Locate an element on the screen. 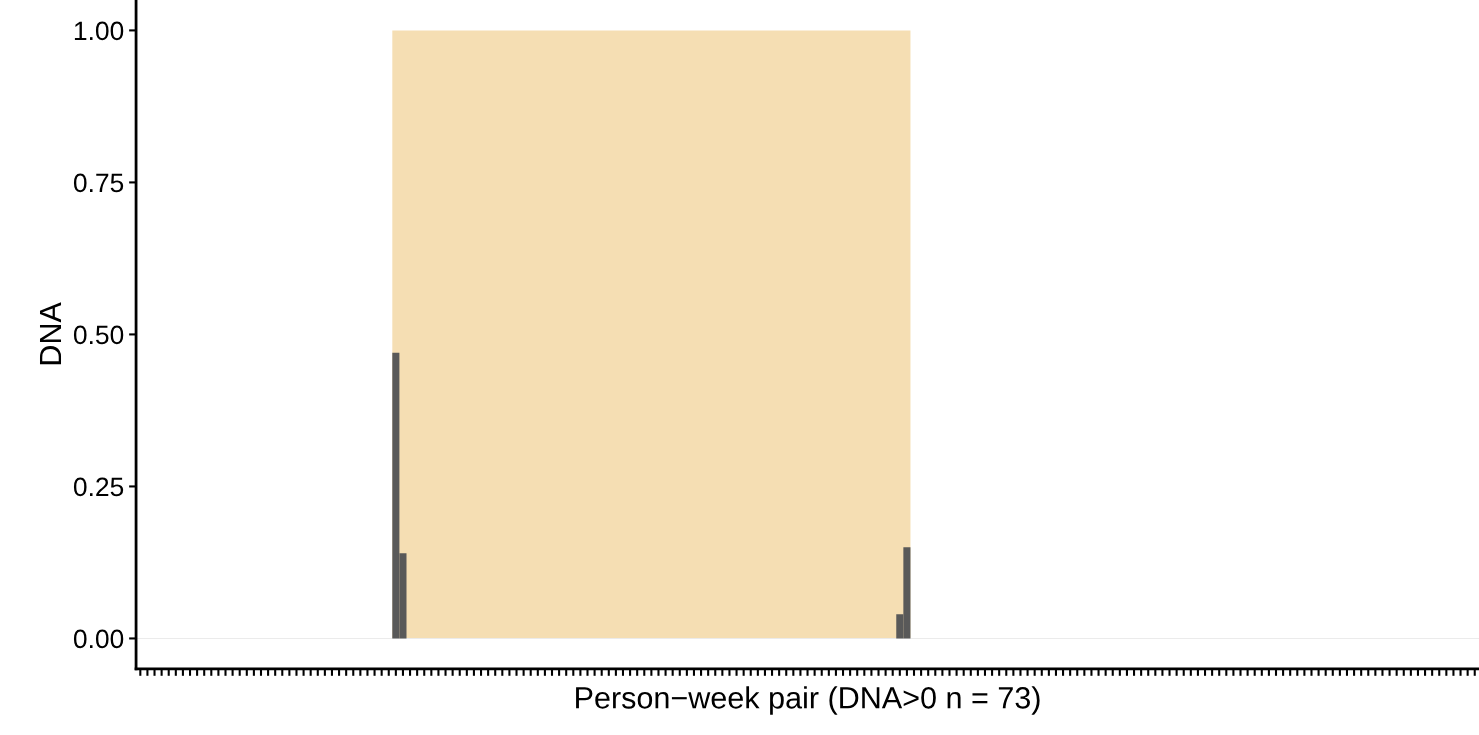 This screenshot has width=1479, height=735. y-tick-label: 0.25 is located at coordinates (98, 487).